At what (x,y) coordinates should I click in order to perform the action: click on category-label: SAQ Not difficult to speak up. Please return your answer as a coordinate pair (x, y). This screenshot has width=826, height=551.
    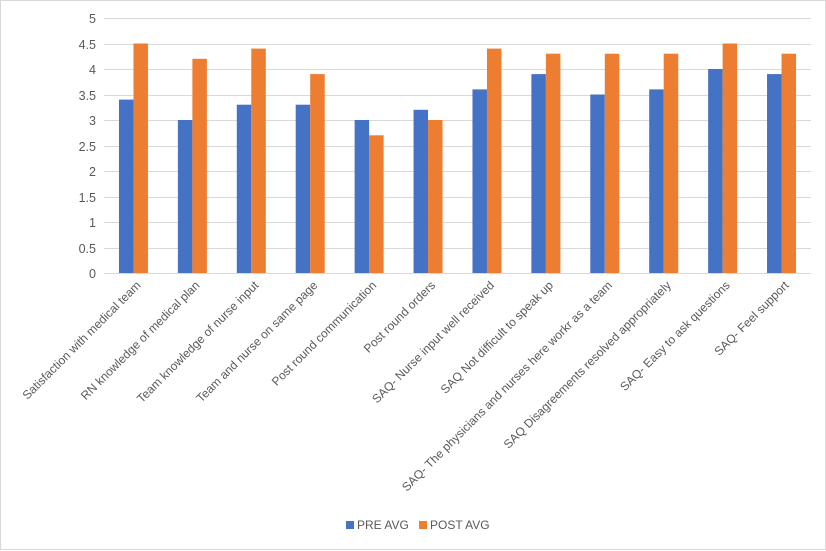
    Looking at the image, I should click on (497, 337).